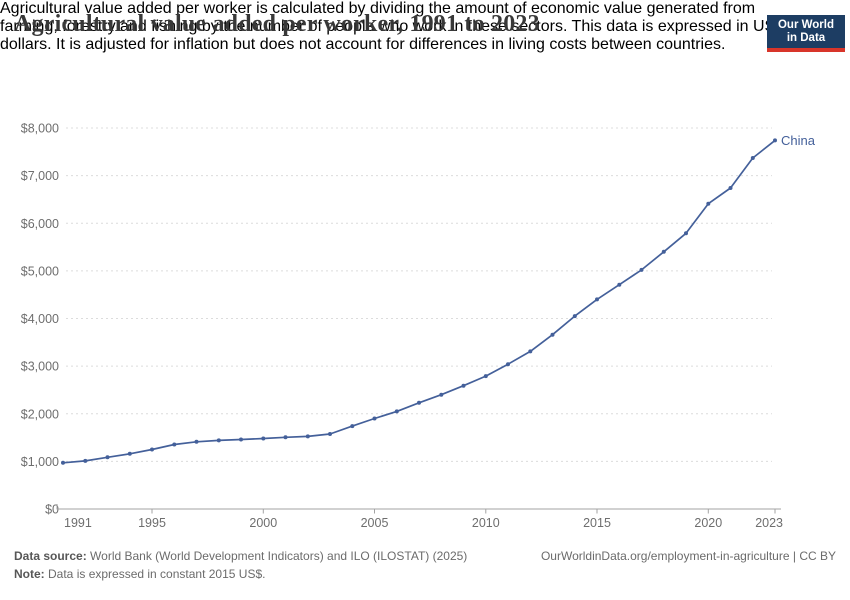  I want to click on x-tick-label: 2010, so click(486, 523).